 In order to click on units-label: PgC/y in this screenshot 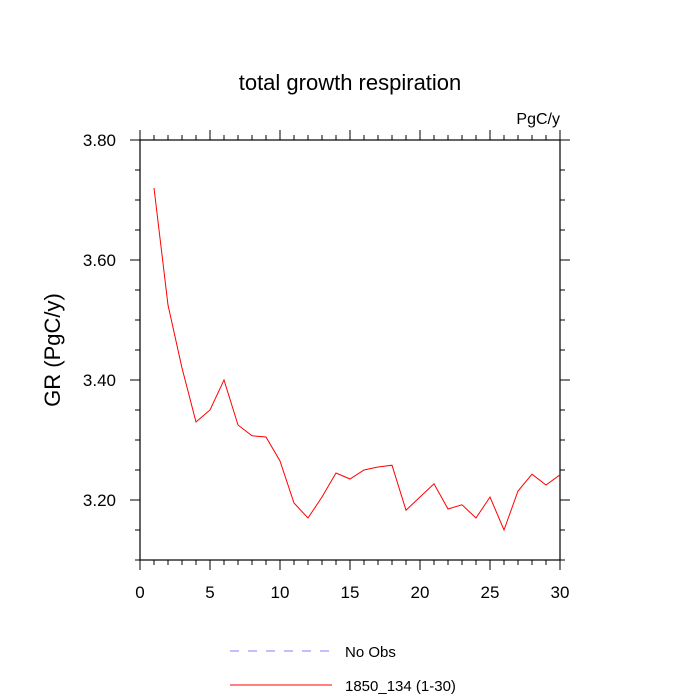, I will do `click(538, 119)`.